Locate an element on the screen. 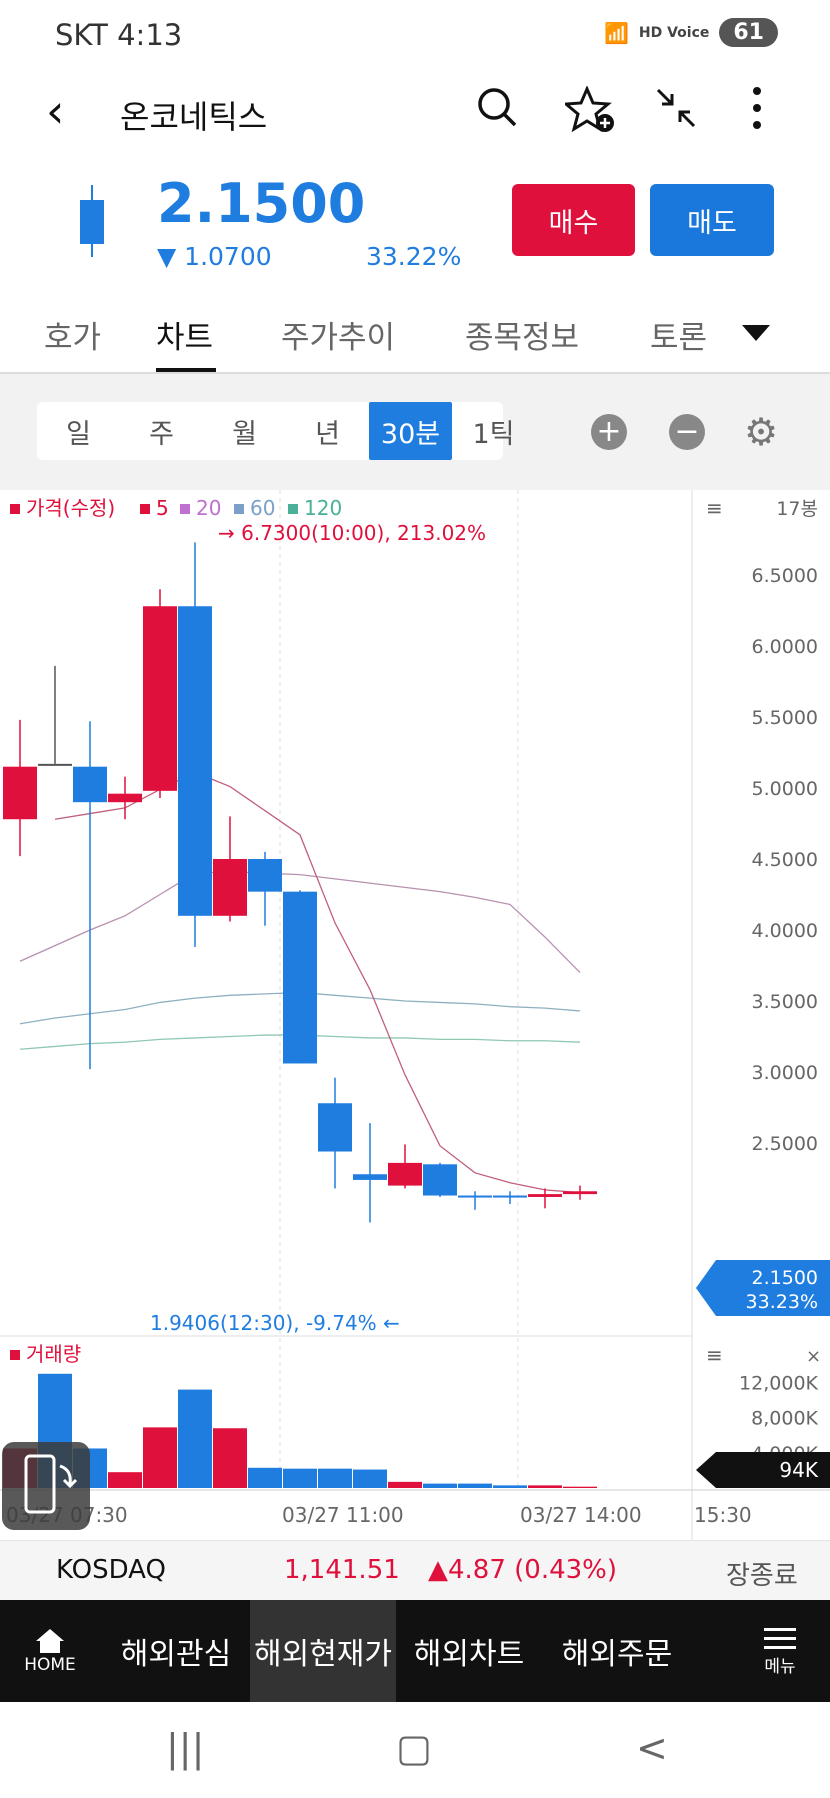 The width and height of the screenshot is (830, 1798). x-axis-label: 03/27 14:00 is located at coordinates (581, 1515).